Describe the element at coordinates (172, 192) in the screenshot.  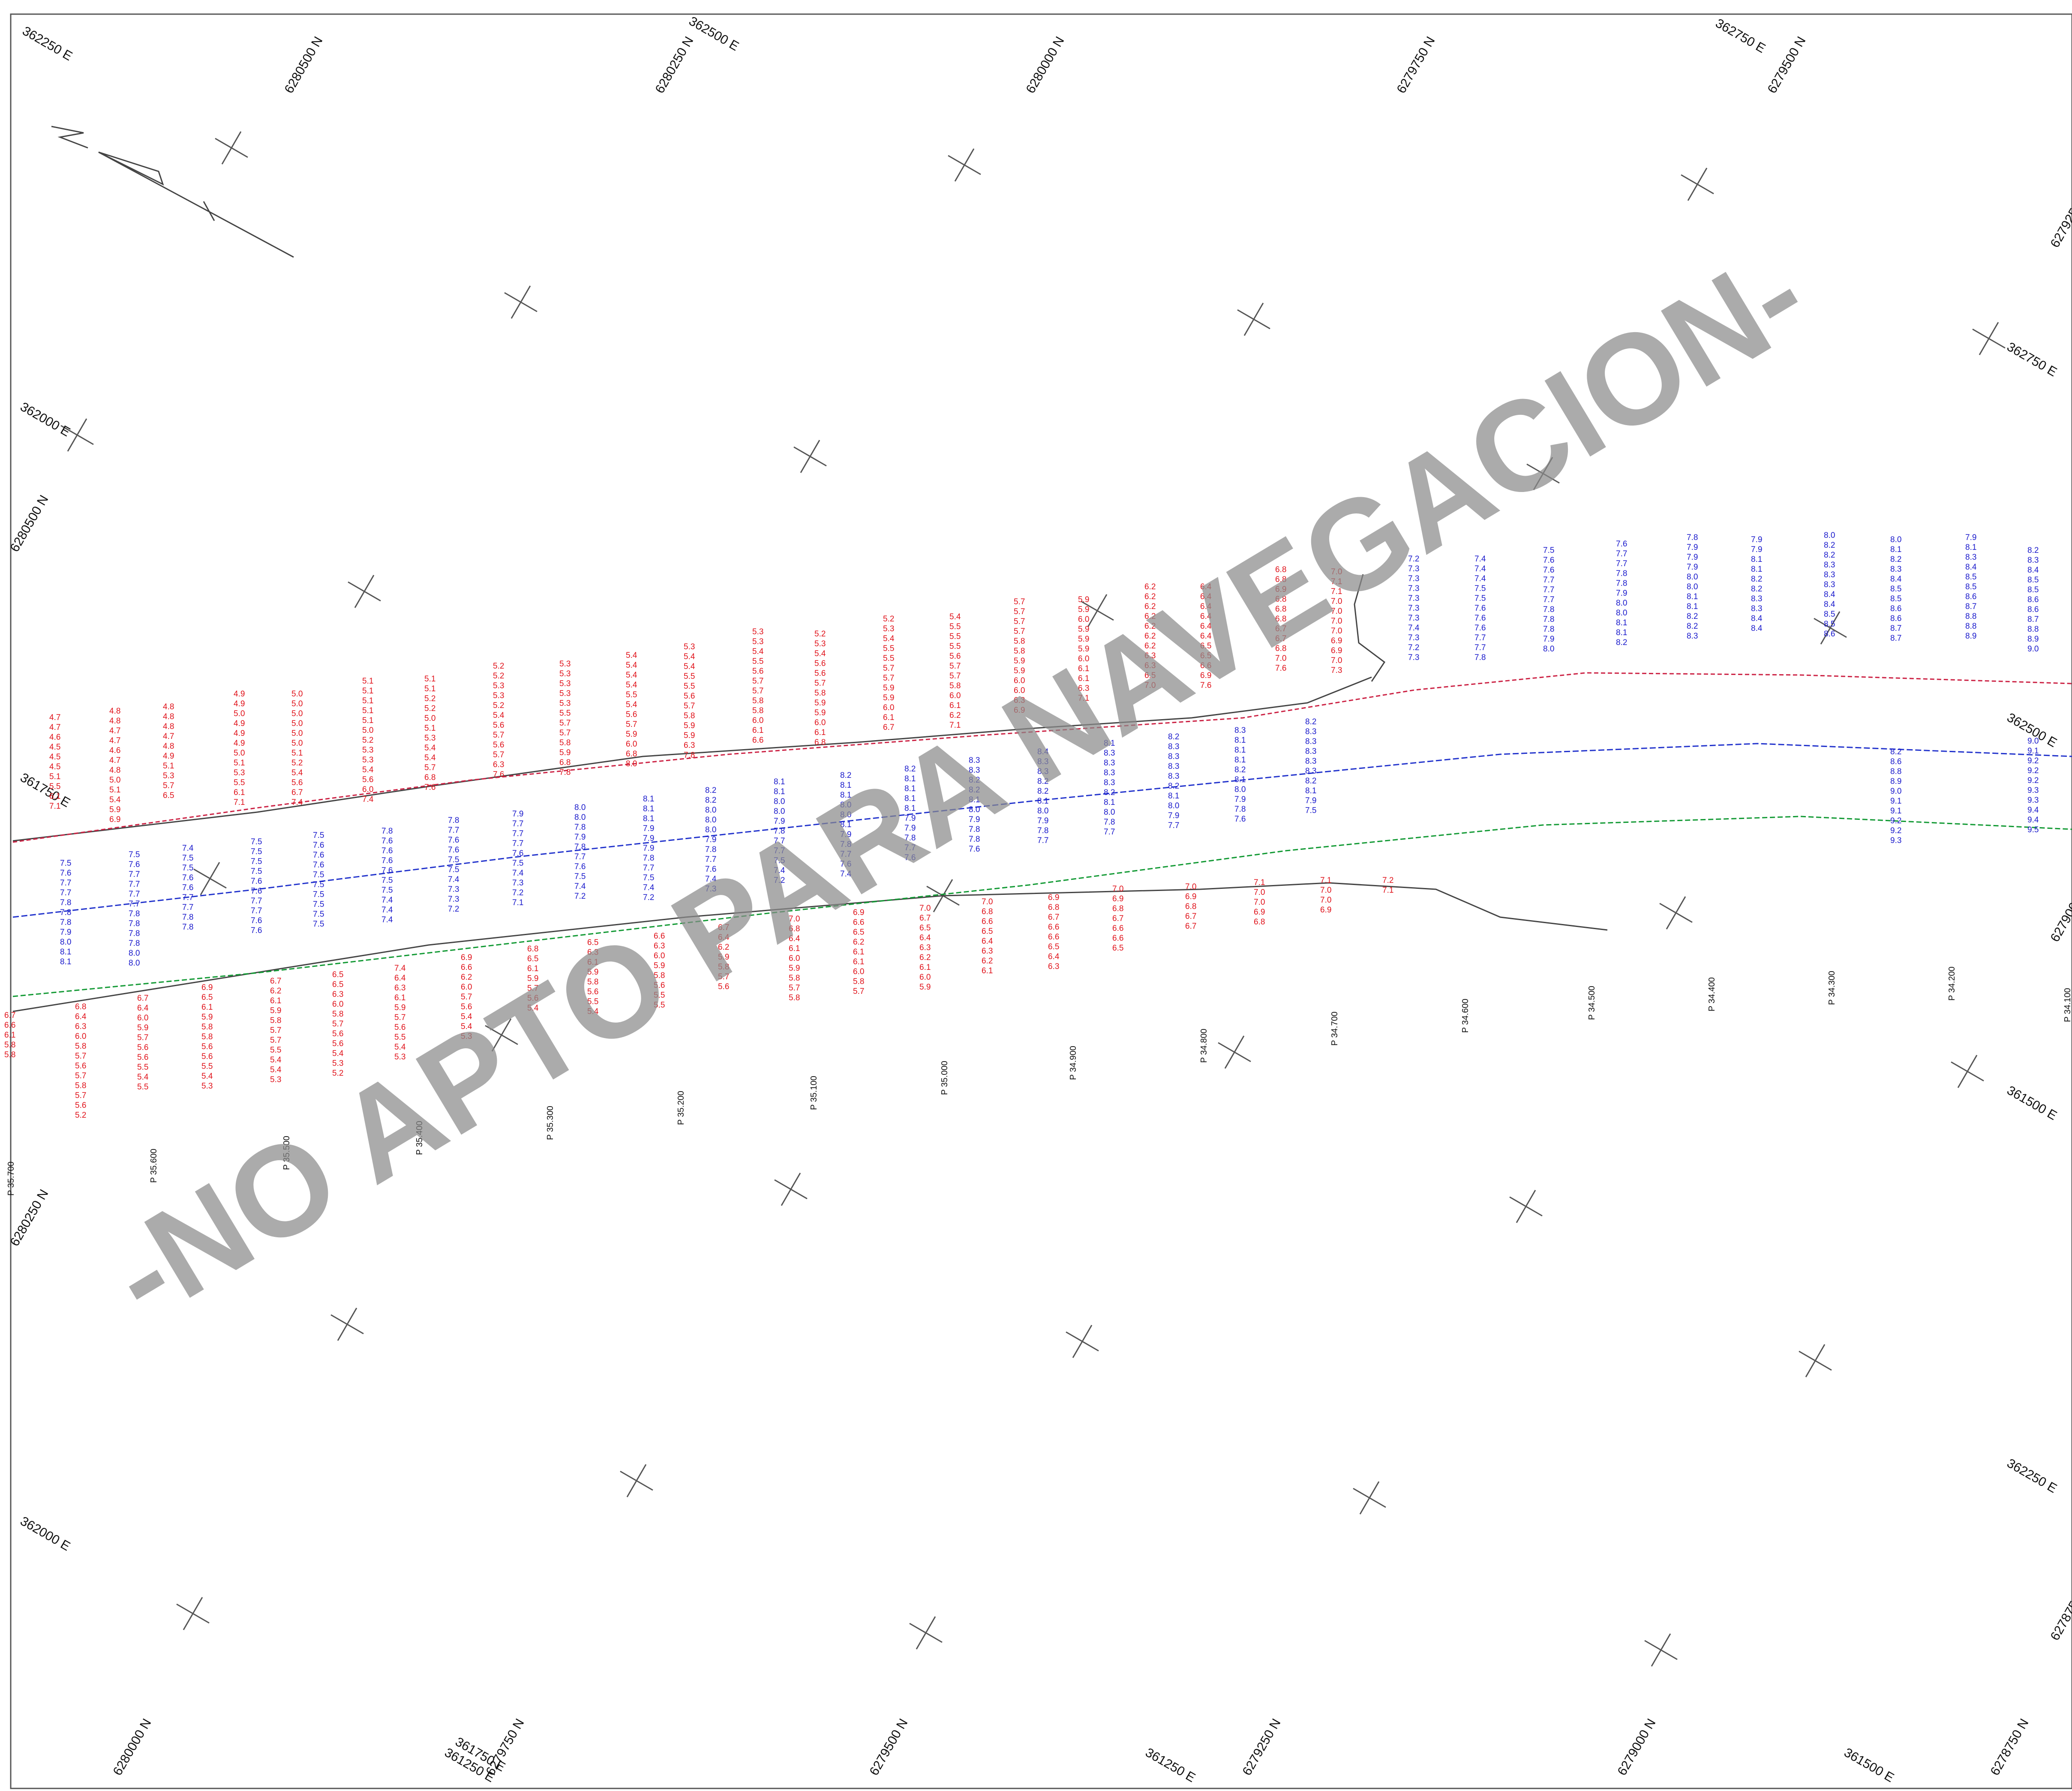
I see `north-arrow` at that location.